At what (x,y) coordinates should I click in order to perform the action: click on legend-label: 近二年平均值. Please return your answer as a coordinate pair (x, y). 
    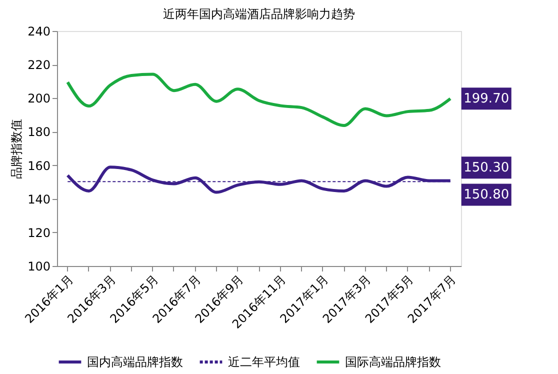
    Looking at the image, I should click on (264, 362).